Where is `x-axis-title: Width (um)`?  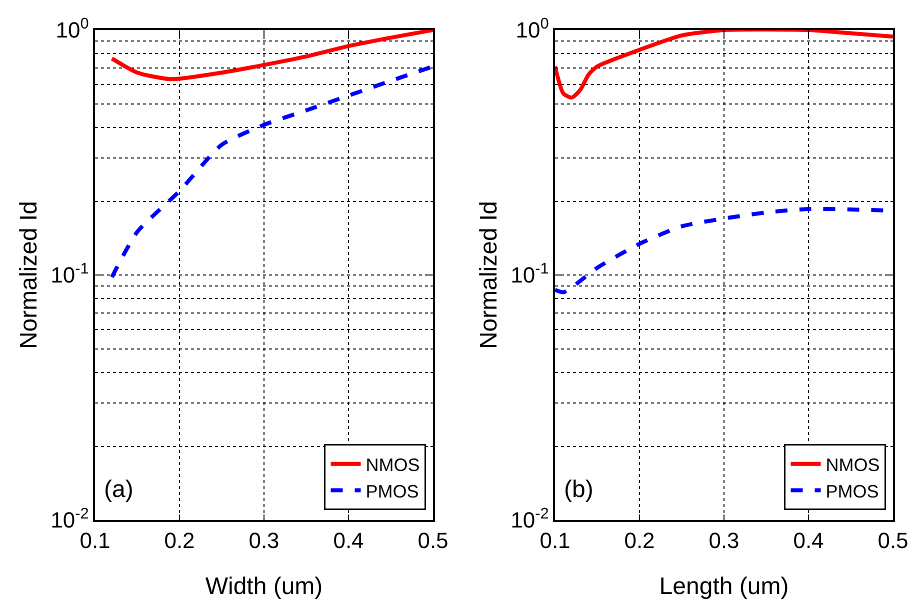
x-axis-title: Width (um) is located at coordinates (264, 586).